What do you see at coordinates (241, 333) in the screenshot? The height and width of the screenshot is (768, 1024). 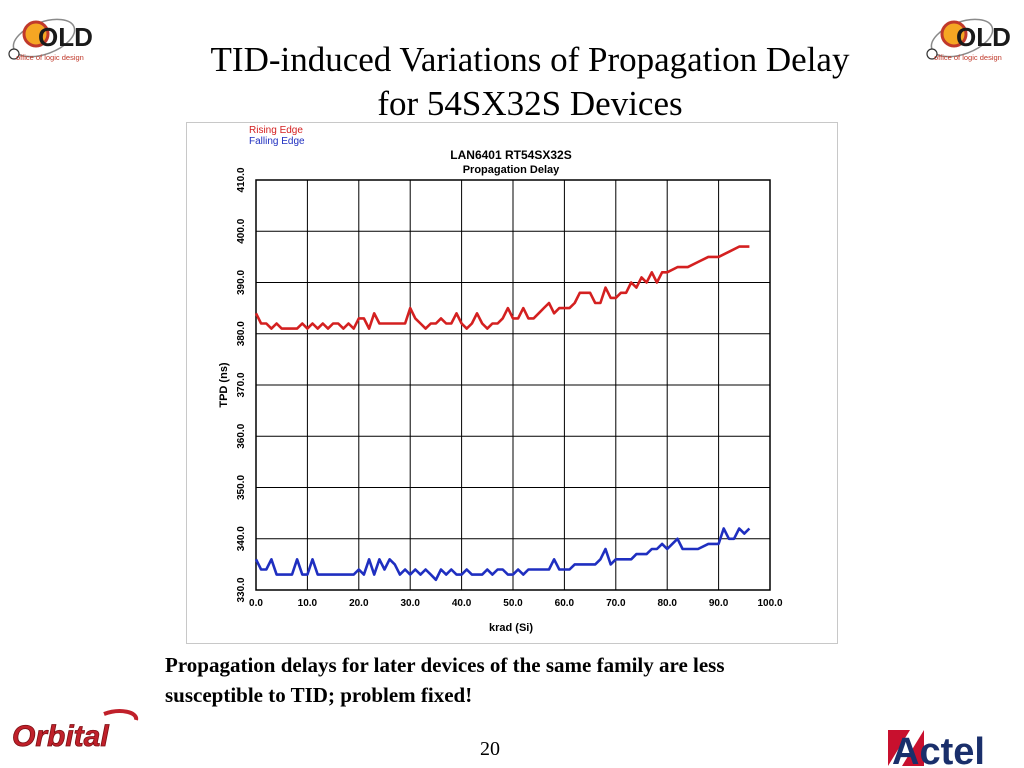 I see `y-tick-label: 380.0` at bounding box center [241, 333].